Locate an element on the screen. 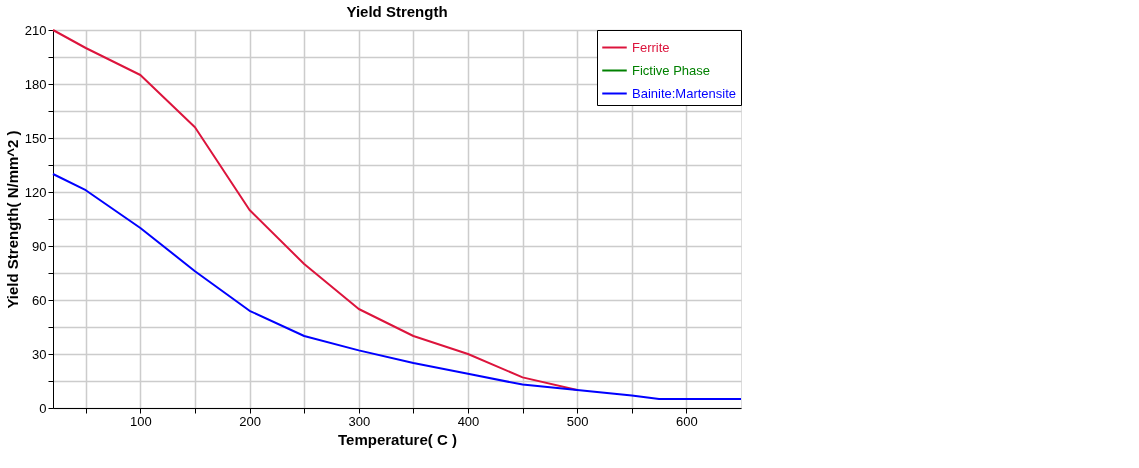  x-tick-label: 200 is located at coordinates (250, 421).